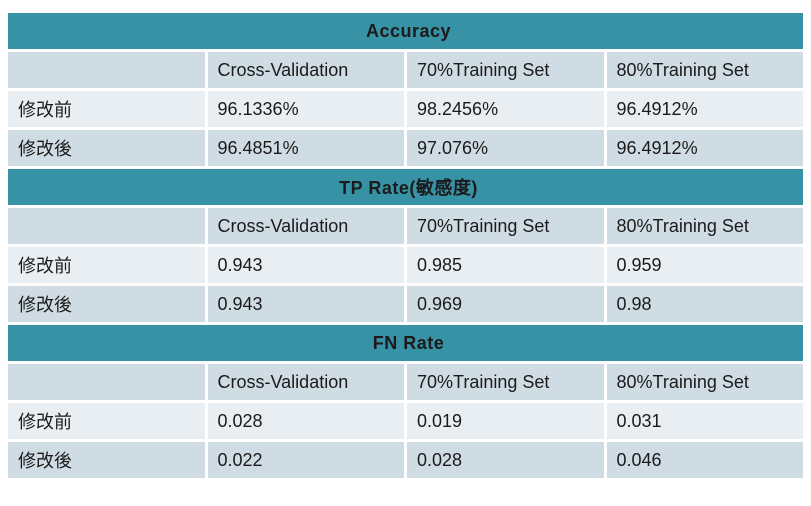 This screenshot has width=811, height=506. What do you see at coordinates (305, 460) in the screenshot?
I see `value-cell: 0.022` at bounding box center [305, 460].